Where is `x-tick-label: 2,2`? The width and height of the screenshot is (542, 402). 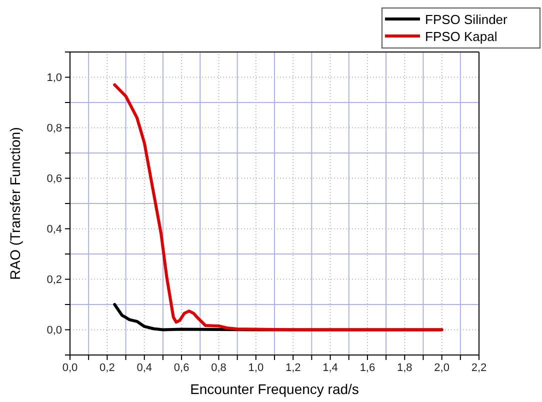
x-tick-label: 2,2 is located at coordinates (479, 368).